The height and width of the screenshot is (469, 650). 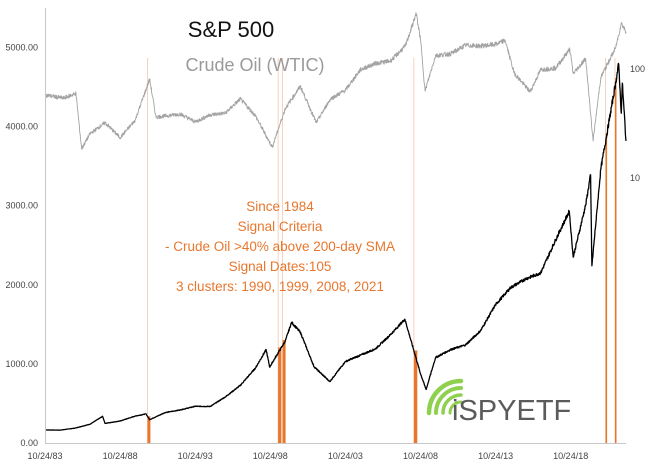 What do you see at coordinates (29, 443) in the screenshot?
I see `y-tick-label: 0.00` at bounding box center [29, 443].